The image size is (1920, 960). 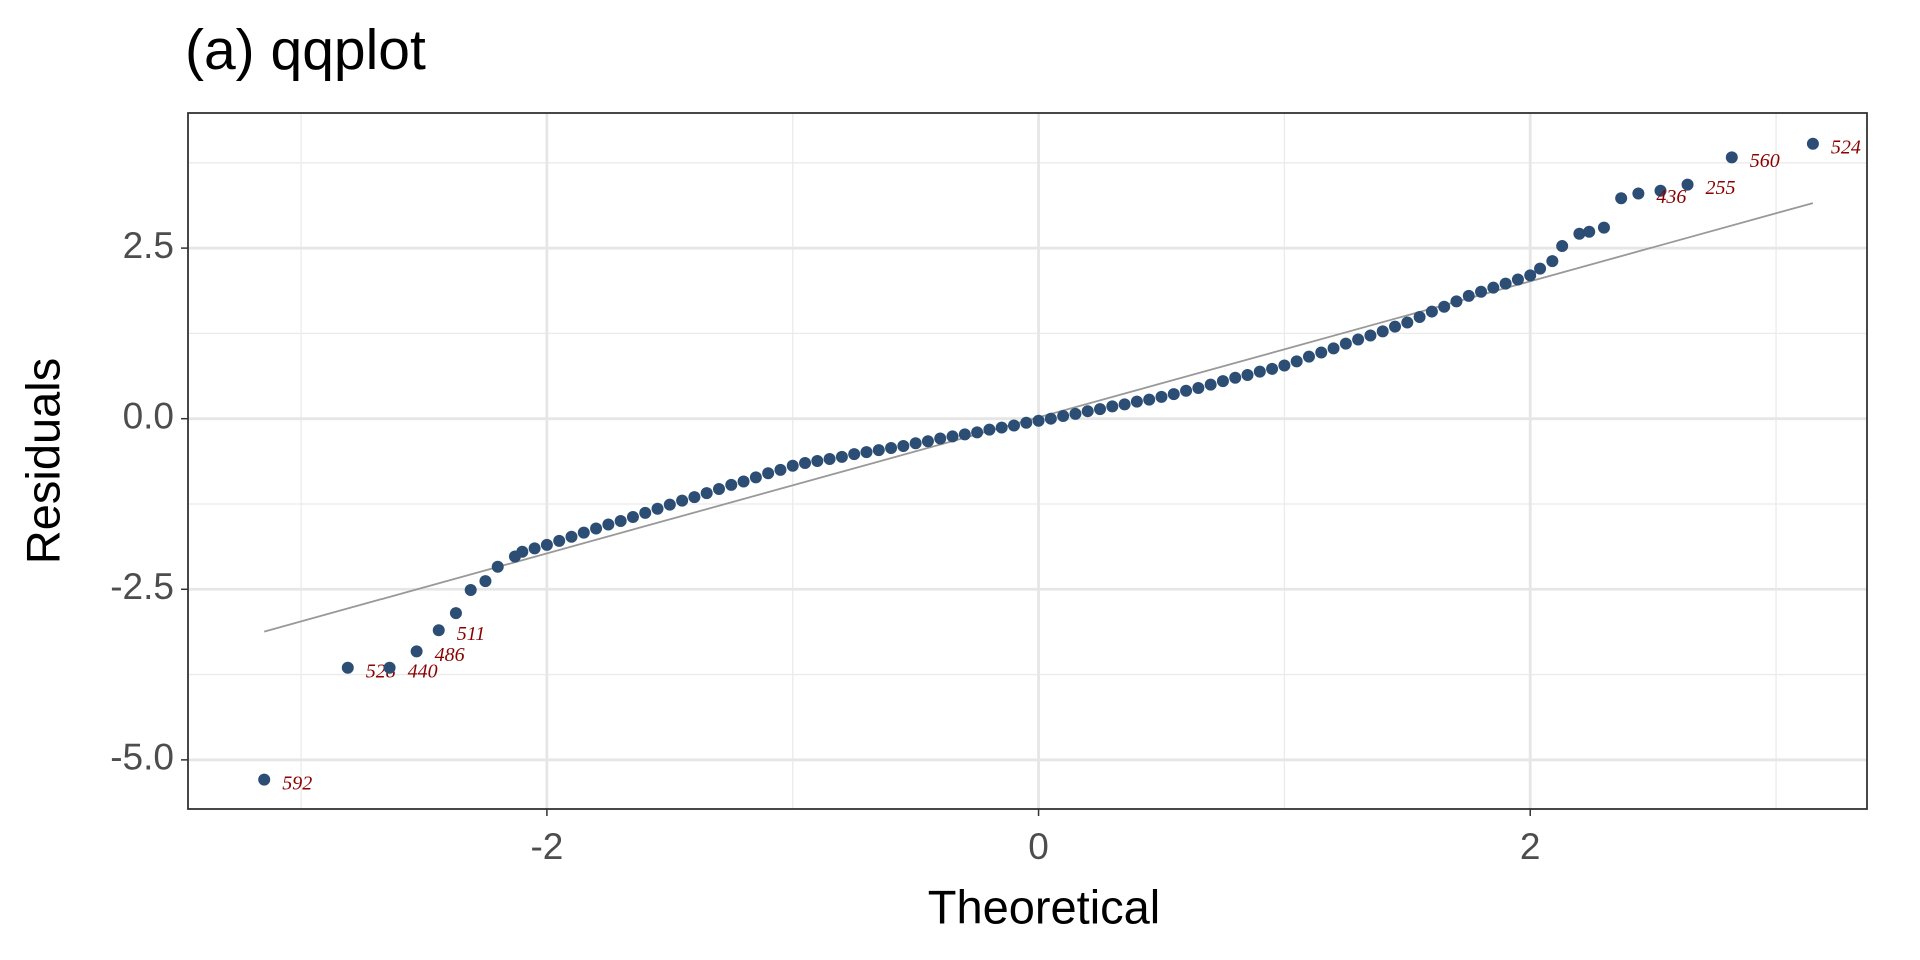 What do you see at coordinates (1765, 161) in the screenshot?
I see `point-label: 560` at bounding box center [1765, 161].